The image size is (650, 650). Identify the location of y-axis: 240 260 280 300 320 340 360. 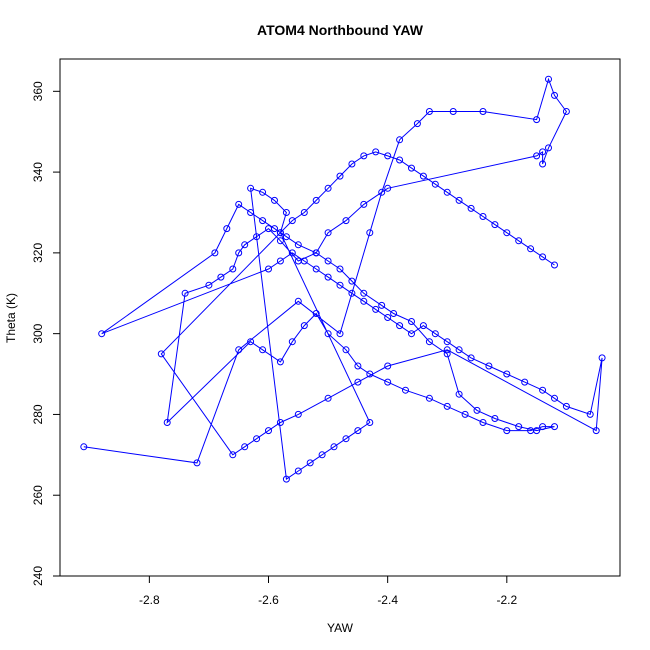
(45, 333).